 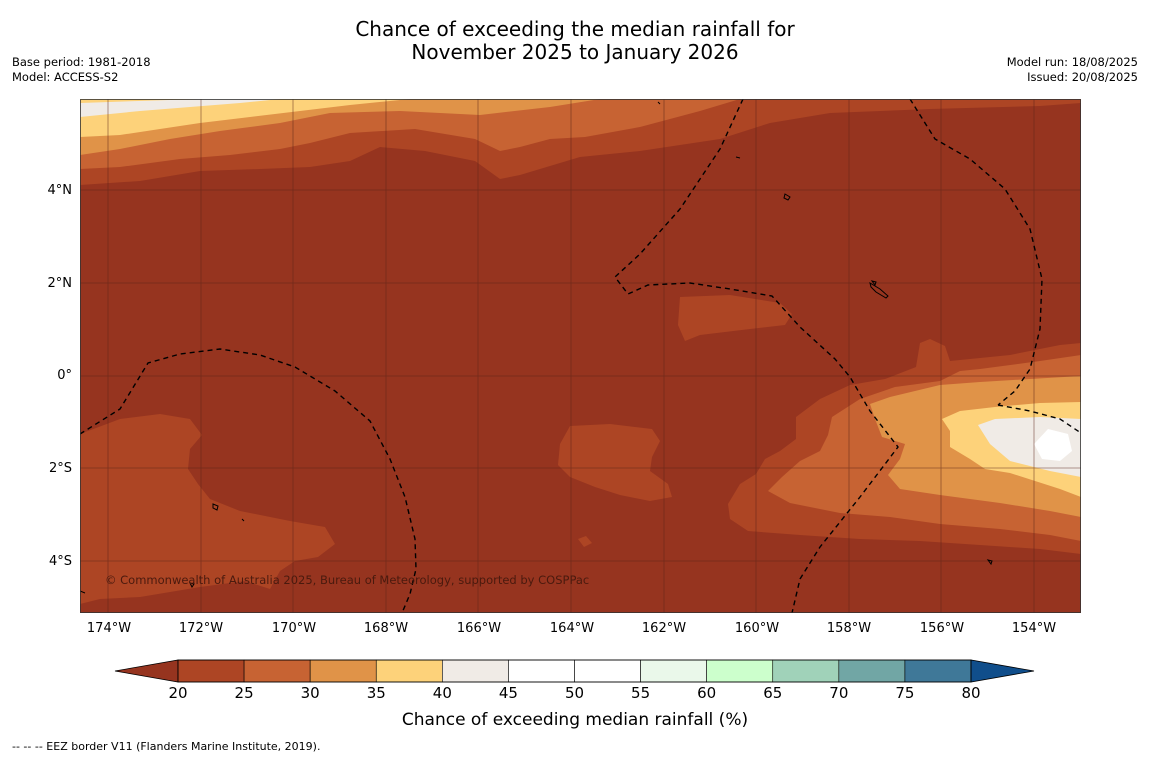 What do you see at coordinates (244, 693) in the screenshot?
I see `colorbar-tick-label: 25` at bounding box center [244, 693].